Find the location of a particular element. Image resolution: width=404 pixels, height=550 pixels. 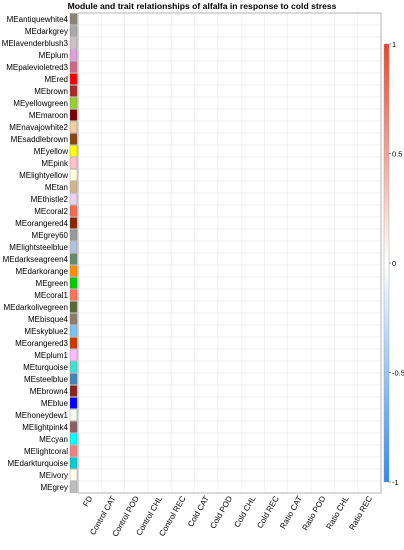

row-label-mecyan: MEcyan is located at coordinates (53, 439).